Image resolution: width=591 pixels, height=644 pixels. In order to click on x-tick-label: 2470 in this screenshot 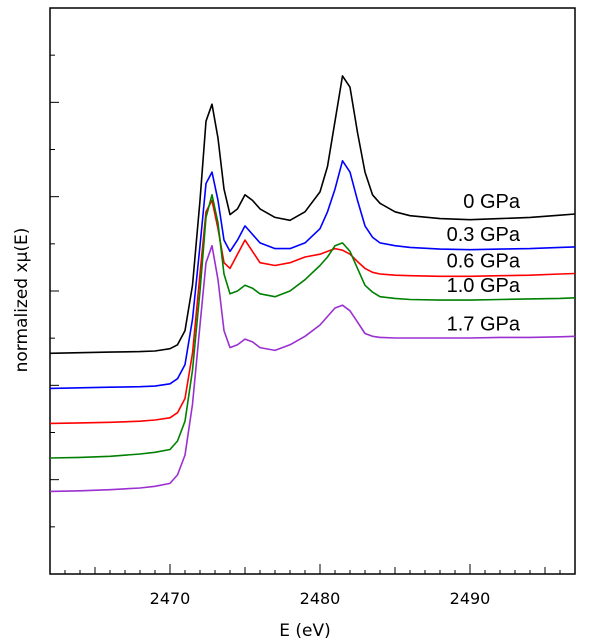, I will do `click(170, 598)`.